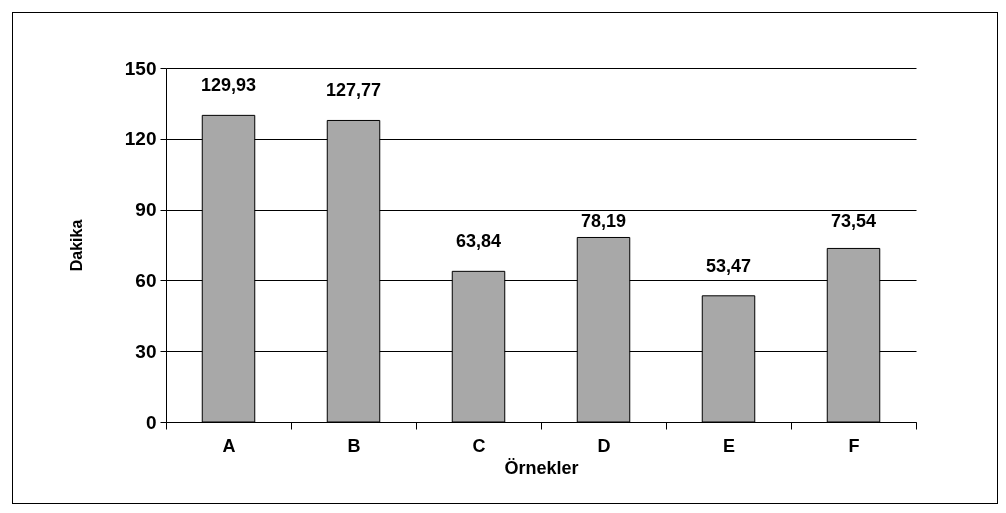  What do you see at coordinates (603, 221) in the screenshot?
I see `data-label: 78,19` at bounding box center [603, 221].